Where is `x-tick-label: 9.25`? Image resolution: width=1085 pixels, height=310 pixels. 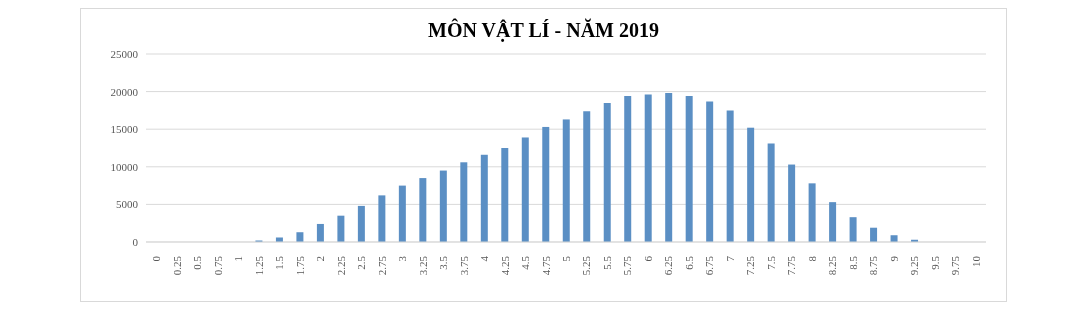 x-tick-label: 9.25 is located at coordinates (914, 265).